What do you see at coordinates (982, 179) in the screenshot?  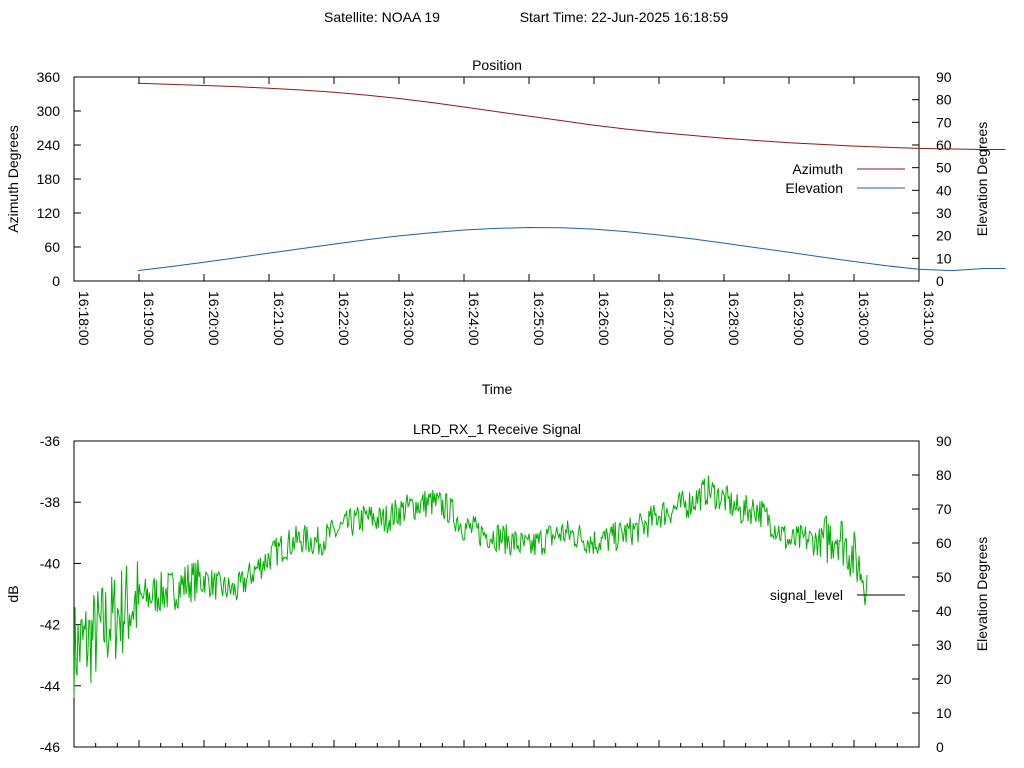 I see `position-y2label: Elevation Degrees` at bounding box center [982, 179].